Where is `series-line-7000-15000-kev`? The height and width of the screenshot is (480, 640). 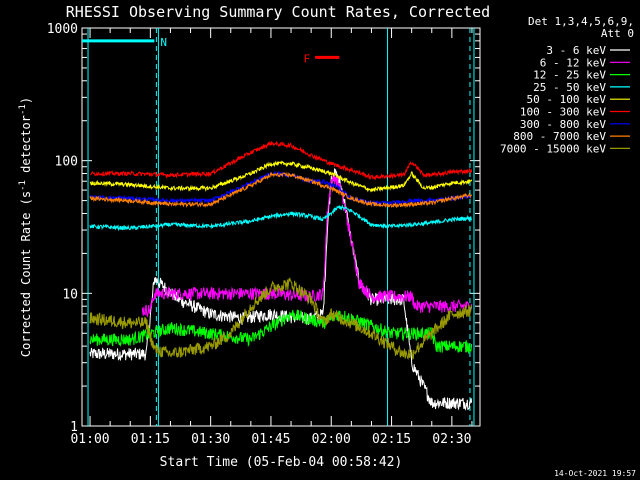
series-line-7000-15000-kev is located at coordinates (281, 318).